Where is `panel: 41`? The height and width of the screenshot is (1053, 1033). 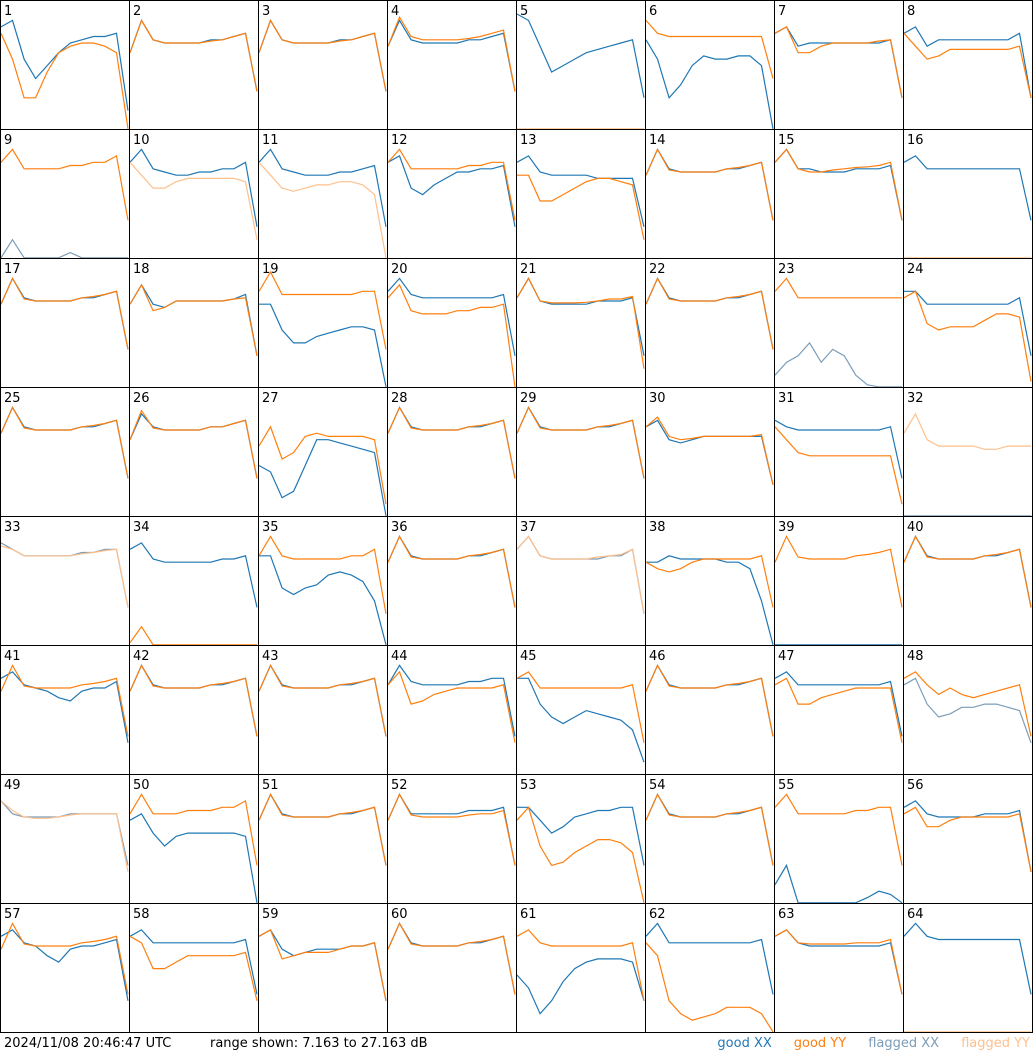
panel: 41 is located at coordinates (65, 710).